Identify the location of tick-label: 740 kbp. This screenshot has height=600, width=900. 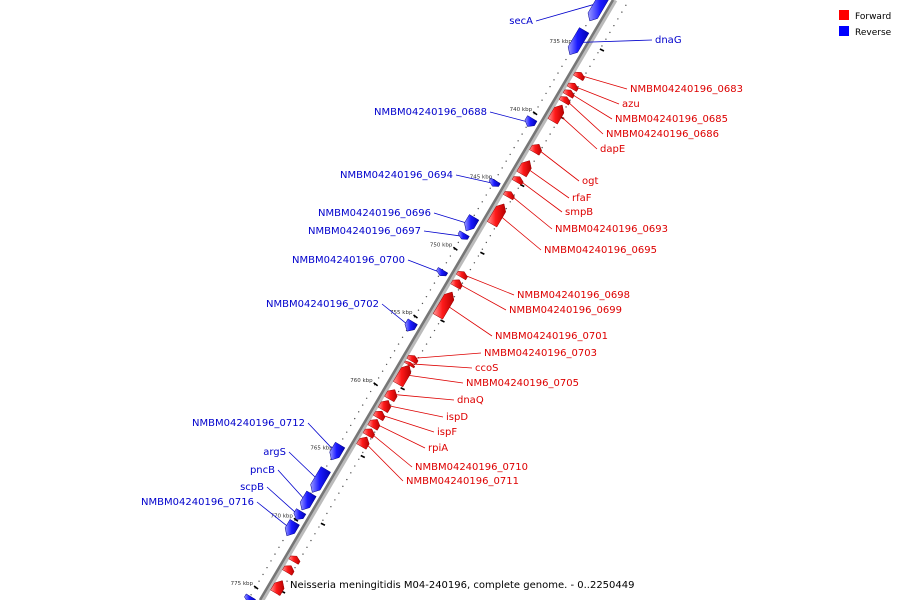
(521, 110).